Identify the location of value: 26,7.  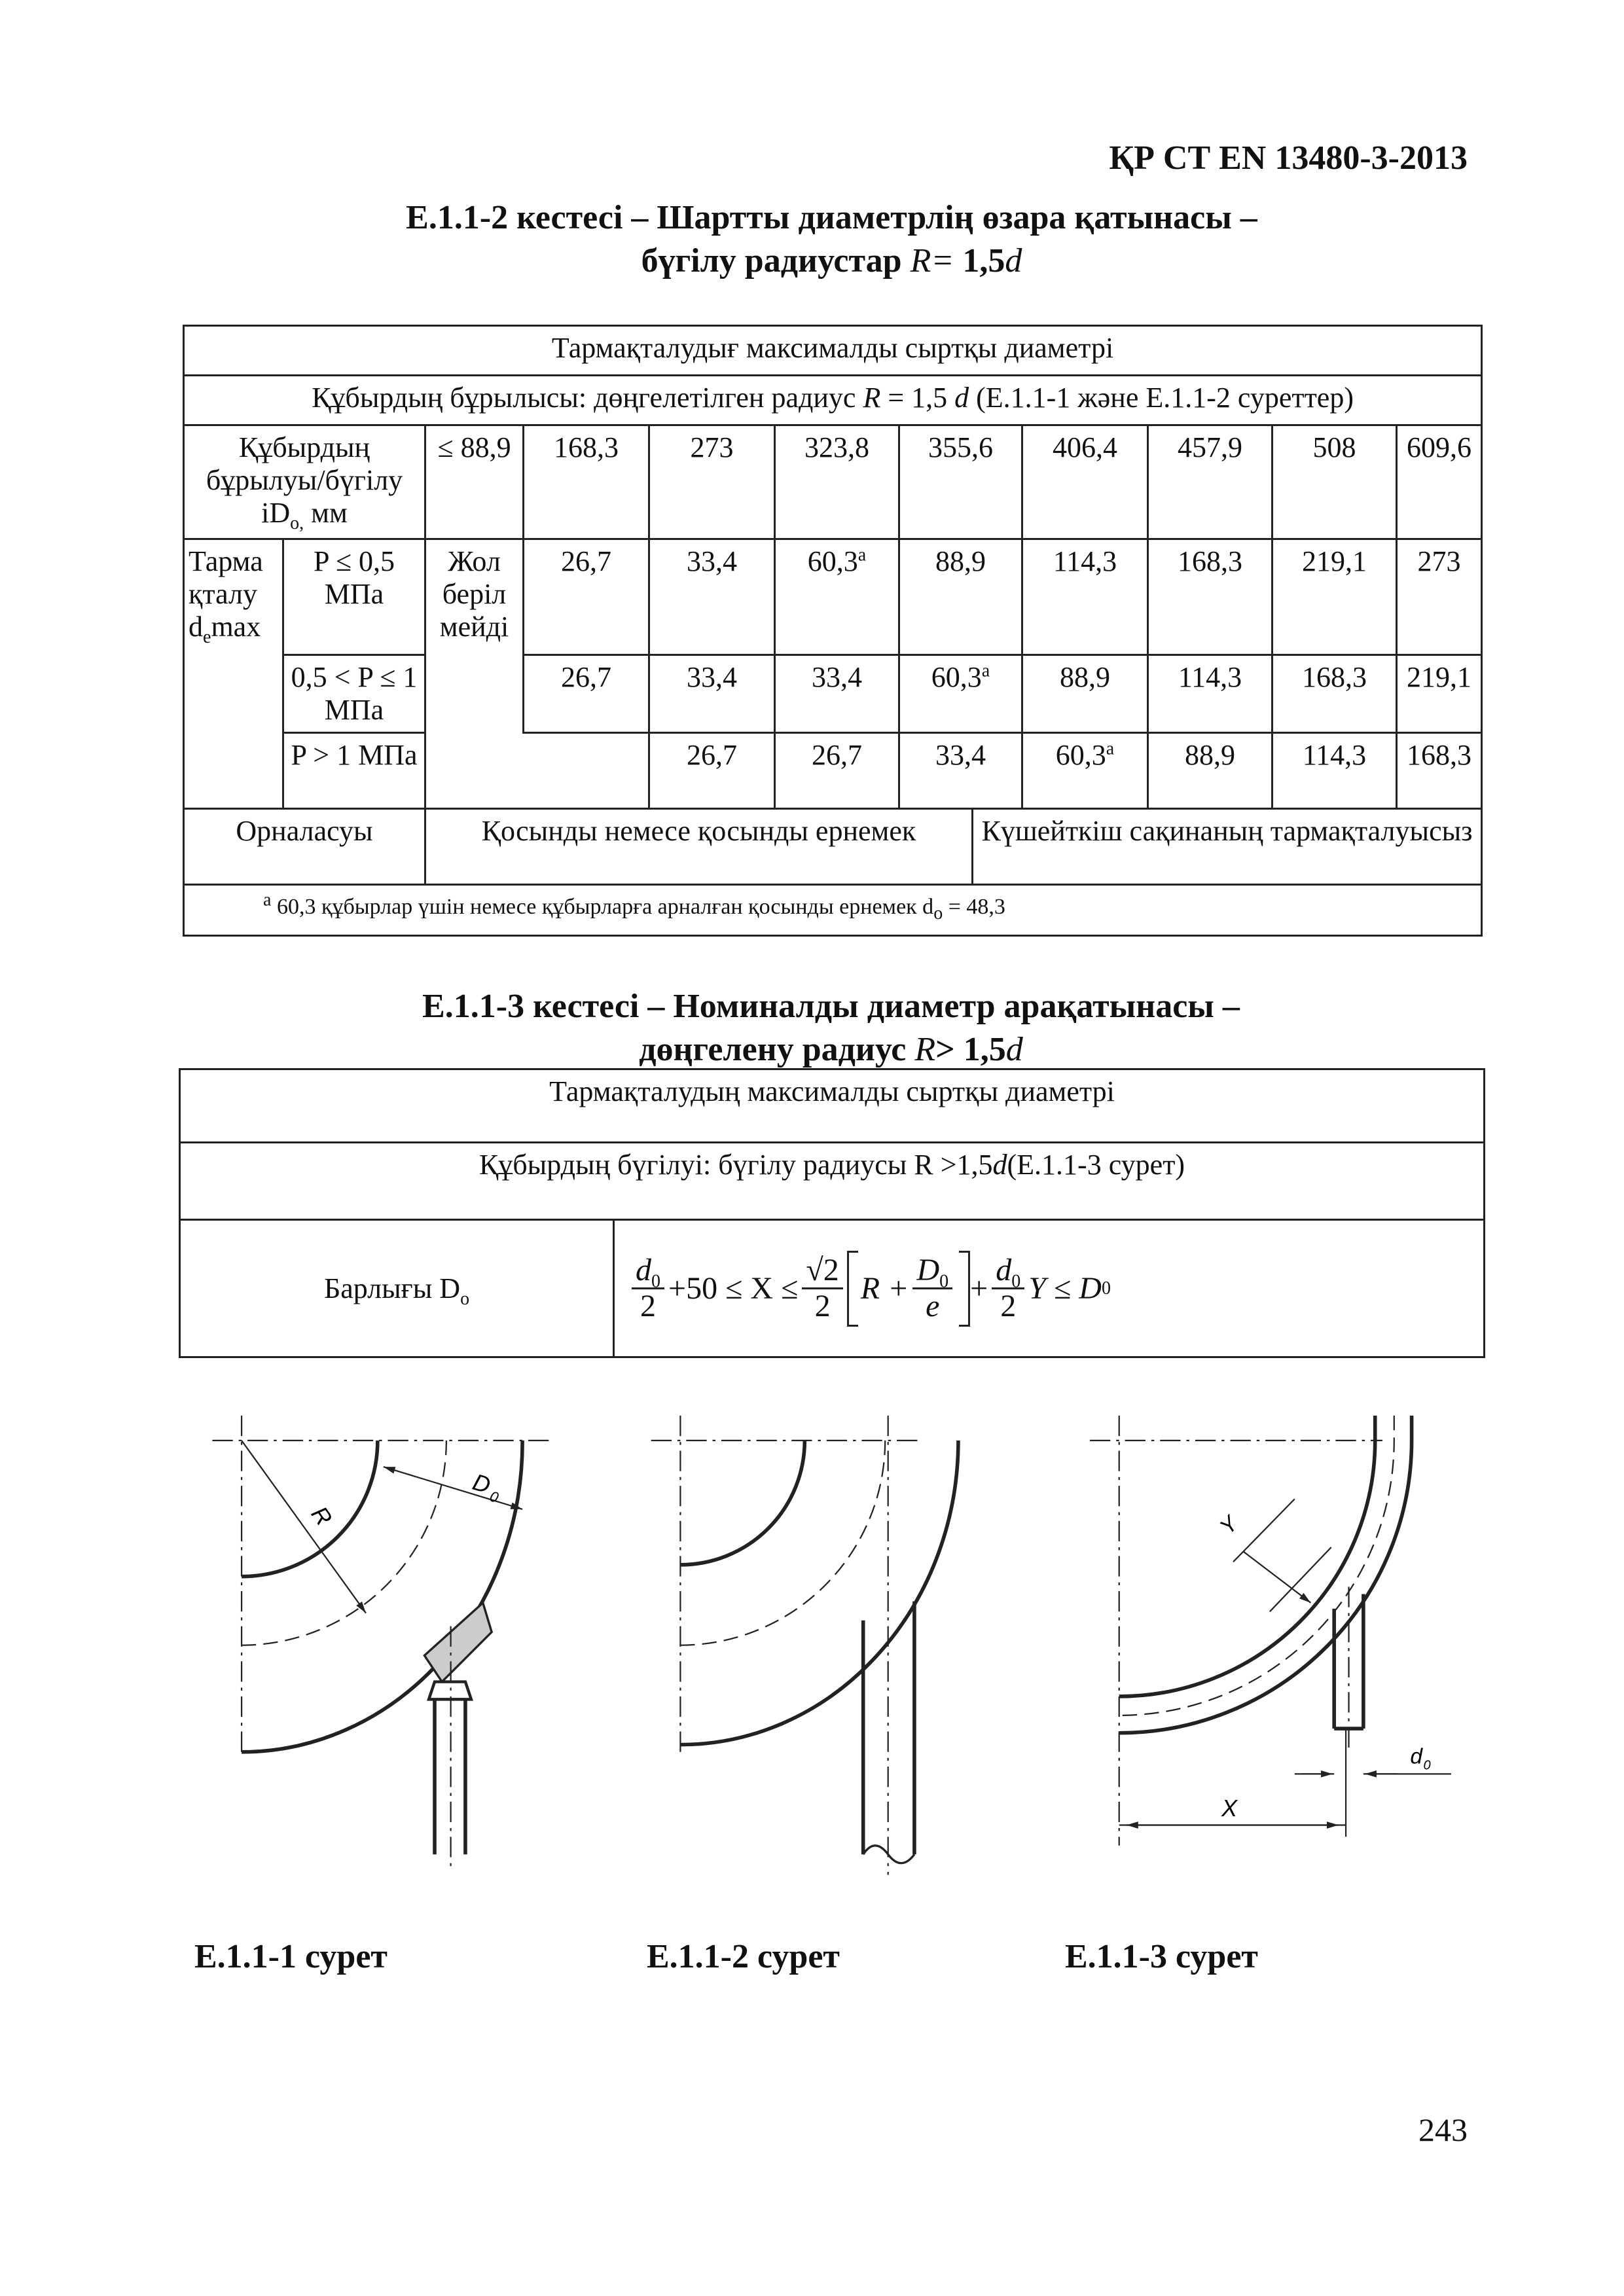
(837, 755).